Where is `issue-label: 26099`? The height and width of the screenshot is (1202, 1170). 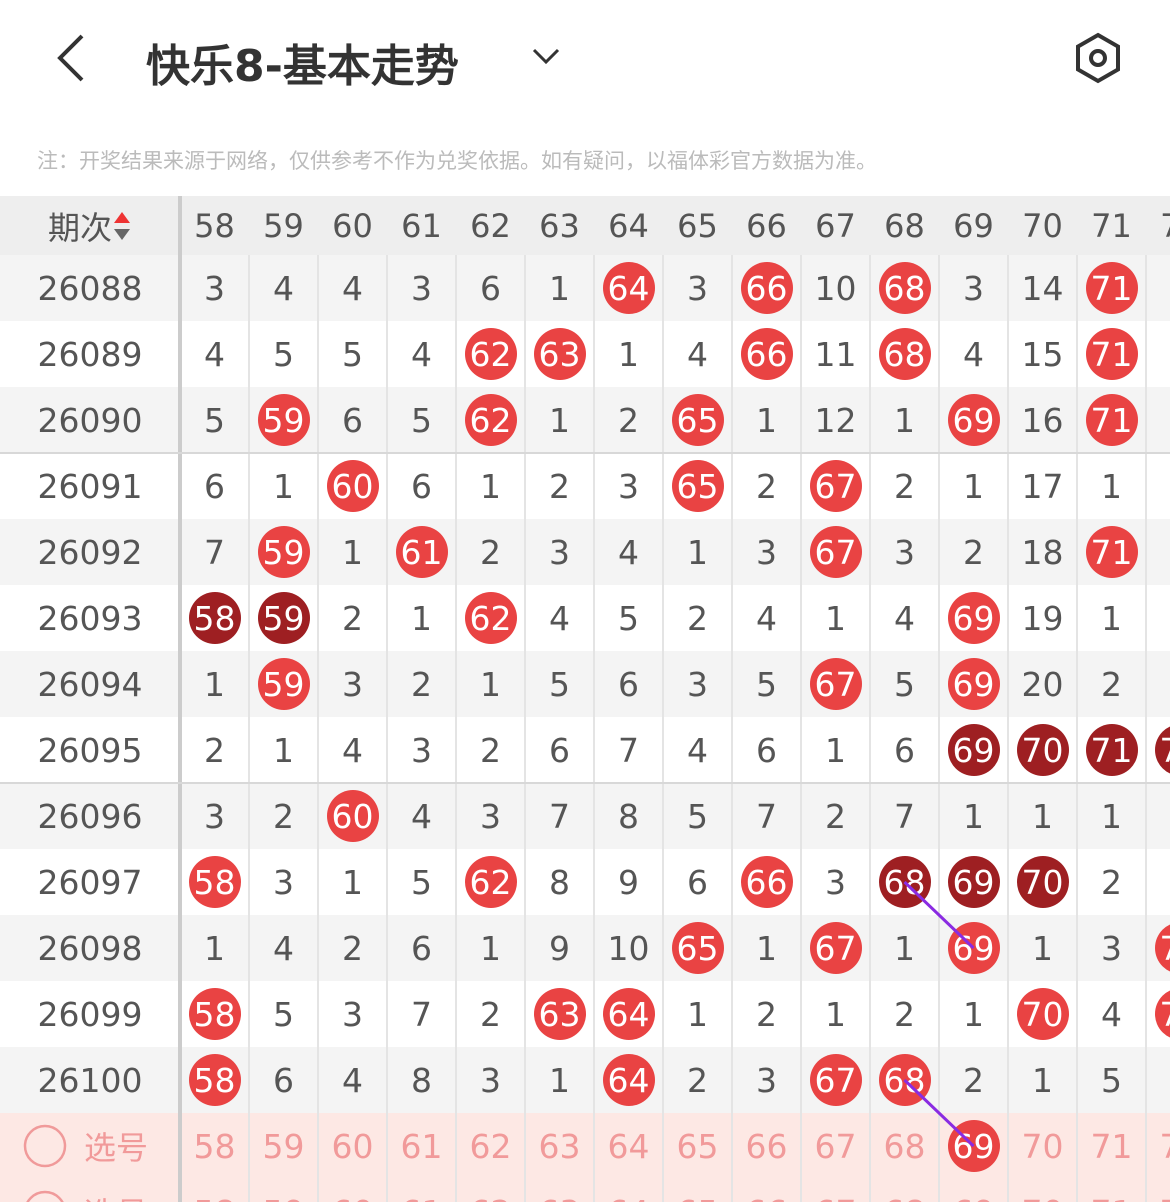
issue-label: 26099 is located at coordinates (90, 1014).